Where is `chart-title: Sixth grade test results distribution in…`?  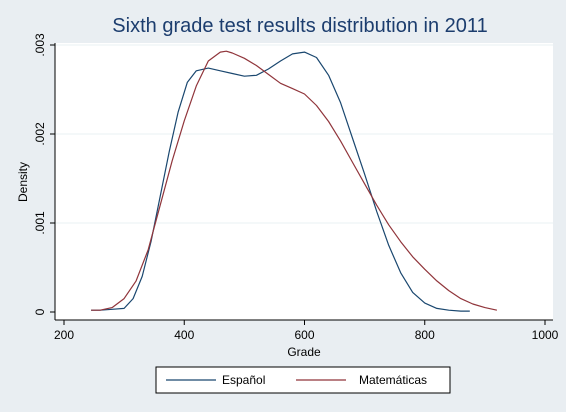
chart-title: Sixth grade test results distribution in… is located at coordinates (299, 26).